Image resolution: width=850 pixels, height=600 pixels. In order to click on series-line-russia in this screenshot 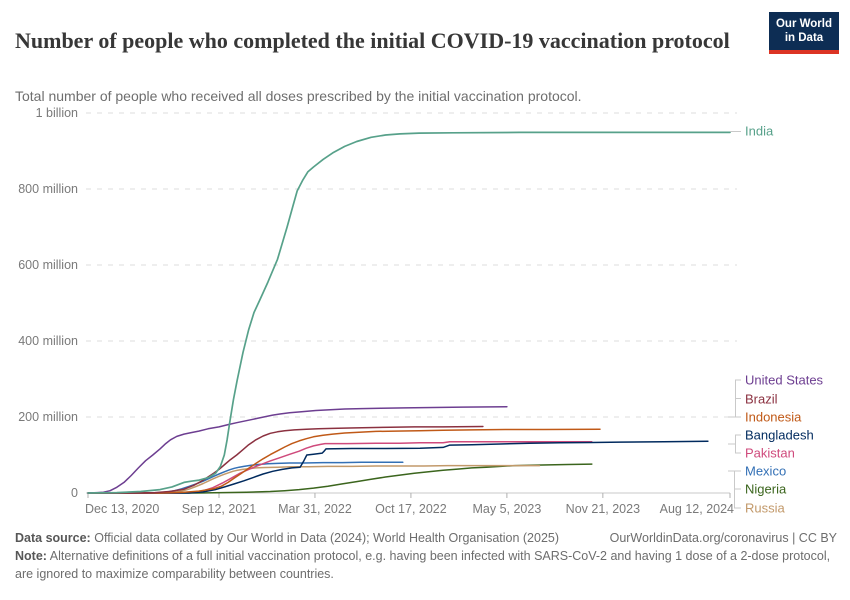, I will do `click(314, 479)`.